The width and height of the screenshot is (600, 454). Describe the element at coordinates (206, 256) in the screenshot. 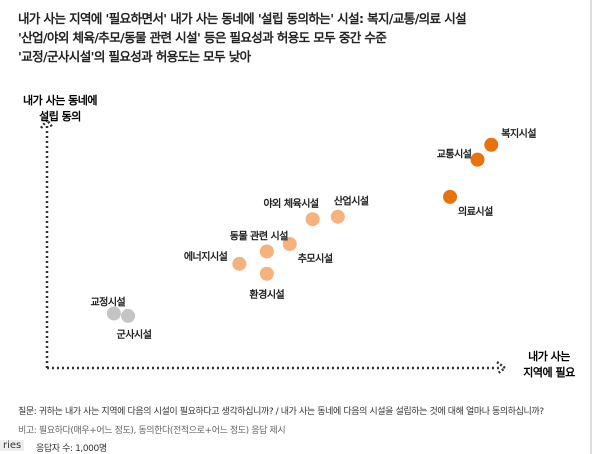

I see `data-label: 에너지시설` at that location.